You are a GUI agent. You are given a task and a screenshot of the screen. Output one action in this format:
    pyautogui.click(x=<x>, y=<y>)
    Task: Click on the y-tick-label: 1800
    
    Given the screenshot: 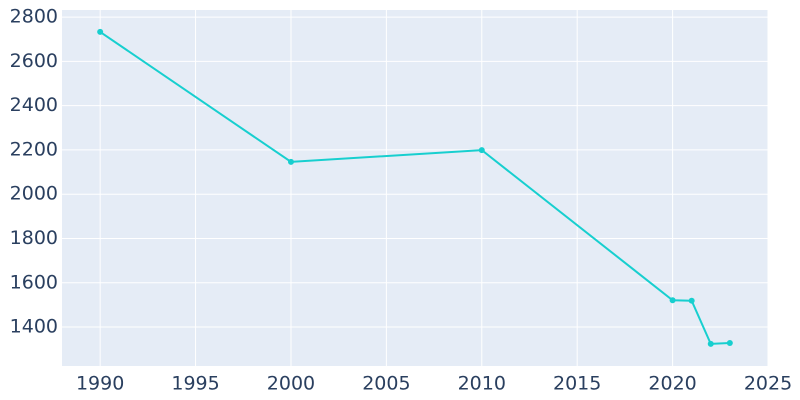 What is the action you would take?
    pyautogui.click(x=34, y=238)
    